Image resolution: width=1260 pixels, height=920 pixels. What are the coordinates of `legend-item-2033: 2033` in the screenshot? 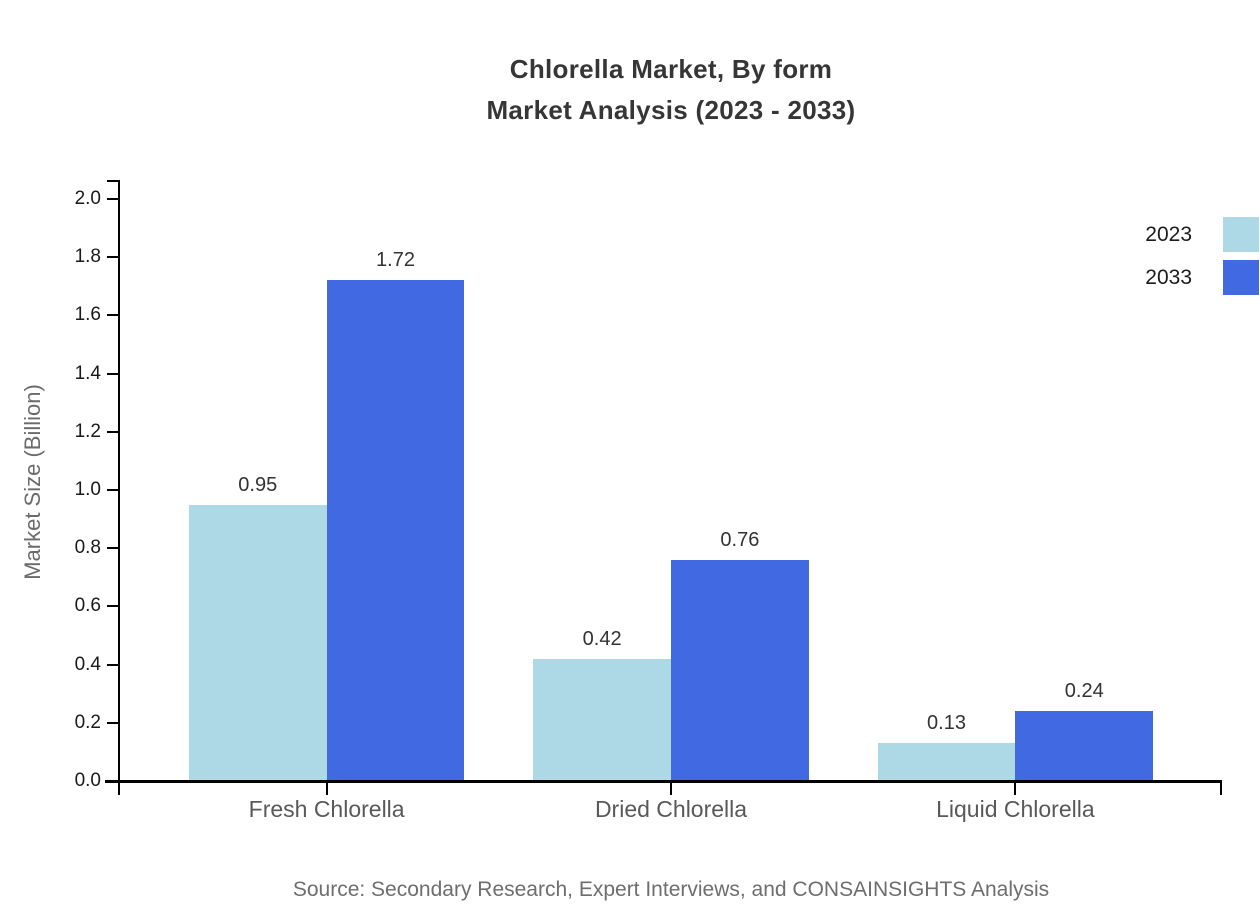 It's located at (1202, 277).